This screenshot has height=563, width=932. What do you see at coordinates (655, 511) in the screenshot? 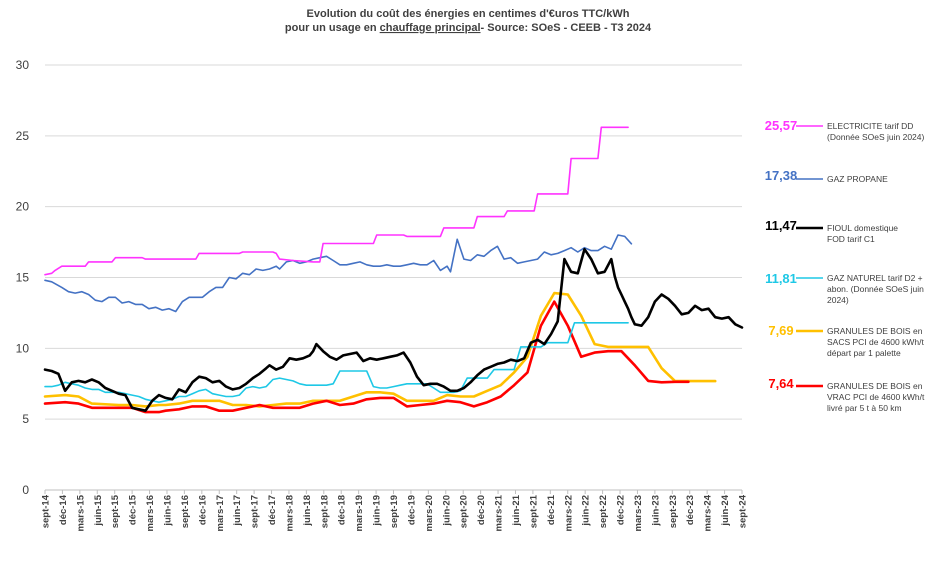
I see `x-tick-label: juin-23` at bounding box center [655, 511].